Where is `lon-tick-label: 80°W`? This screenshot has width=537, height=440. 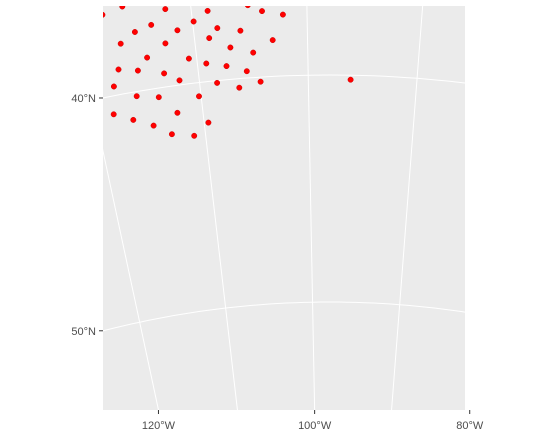
lon-tick-label: 80°W is located at coordinates (470, 426).